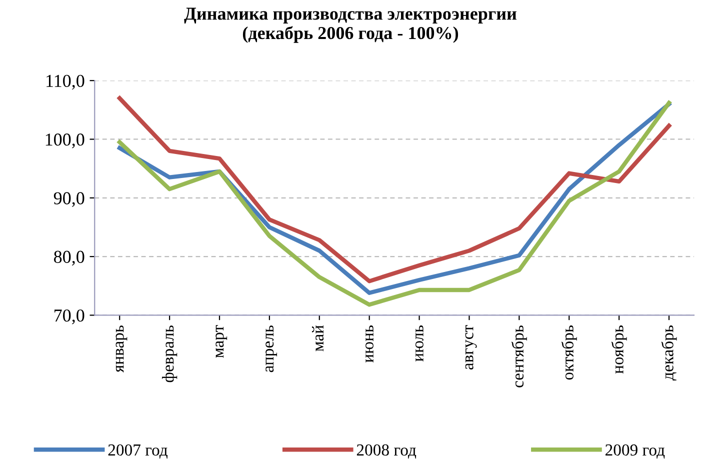 Image resolution: width=701 pixels, height=474 pixels. What do you see at coordinates (318, 338) in the screenshot?
I see `x-tick-label: май` at bounding box center [318, 338].